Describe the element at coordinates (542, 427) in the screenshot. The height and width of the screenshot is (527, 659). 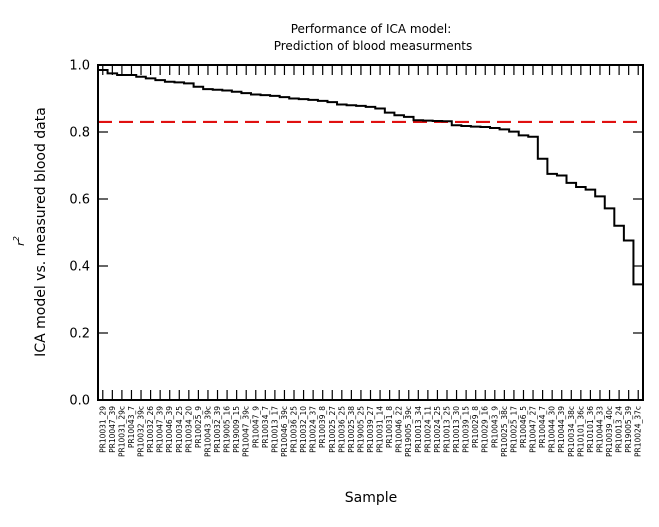
I see `x-tick-label: PR10044_7` at that location.